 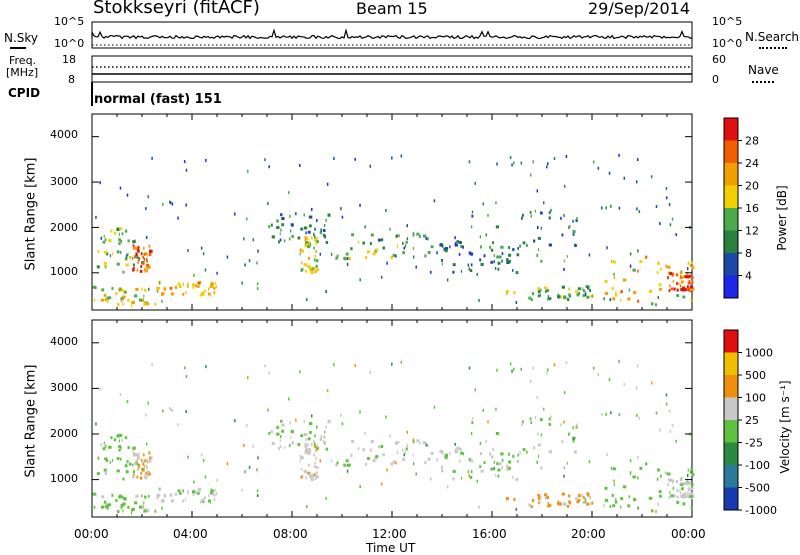 What do you see at coordinates (64, 478) in the screenshot?
I see `velocity-ytick-1000: 1000` at bounding box center [64, 478].